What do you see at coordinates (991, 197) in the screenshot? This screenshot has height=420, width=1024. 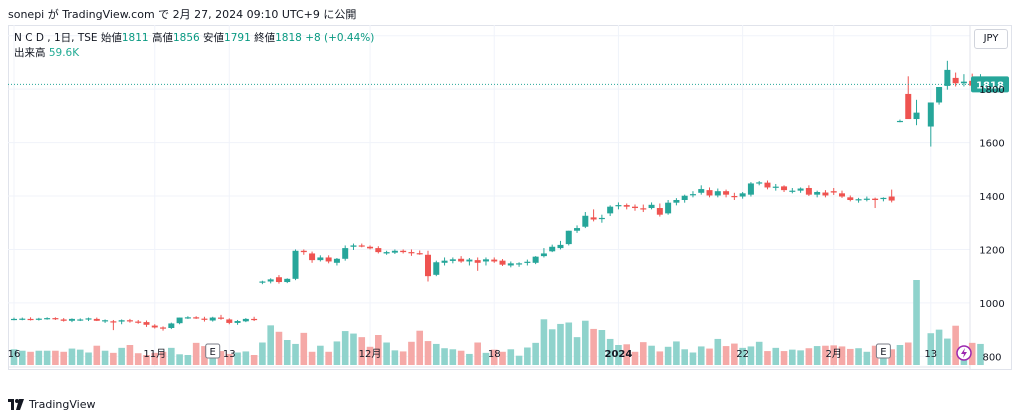 I see `y-tick-label: 1400` at bounding box center [991, 197].